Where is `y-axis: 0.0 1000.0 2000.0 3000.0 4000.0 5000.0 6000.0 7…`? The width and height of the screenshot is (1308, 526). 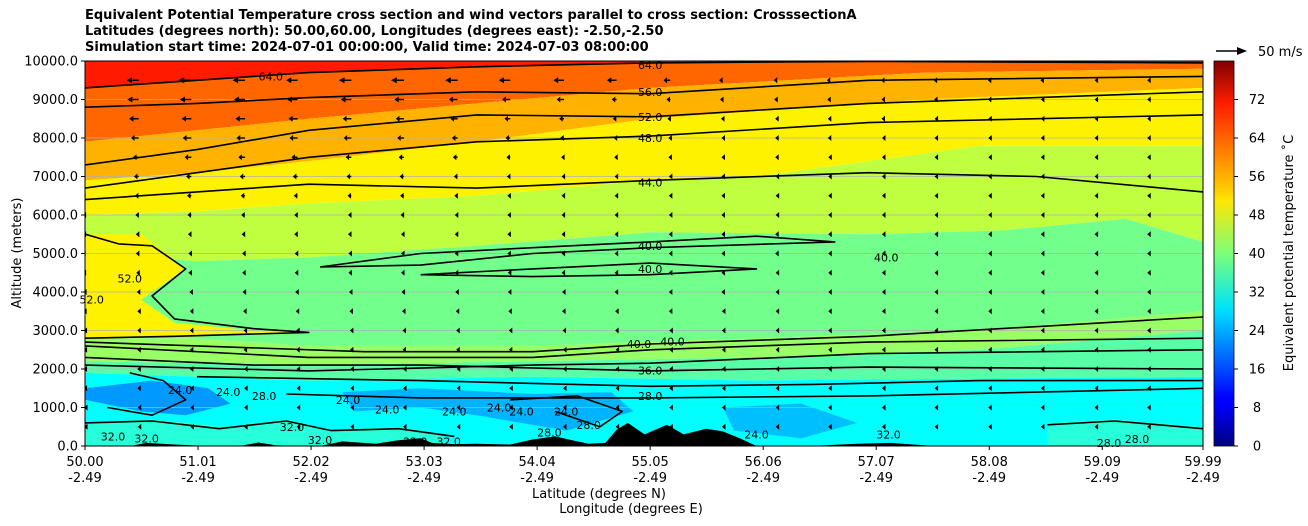 y-axis: 0.0 1000.0 2000.0 3000.0 4000.0 5000.0 6000.0 7… is located at coordinates (54, 255).